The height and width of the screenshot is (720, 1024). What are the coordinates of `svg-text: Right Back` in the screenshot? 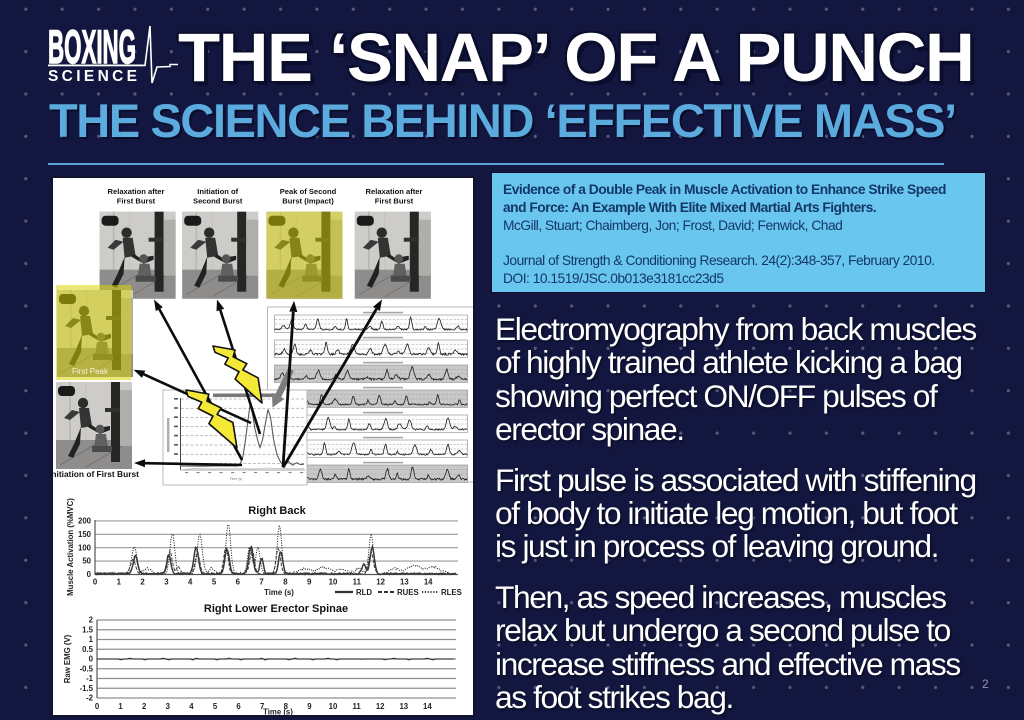 It's located at (277, 511).